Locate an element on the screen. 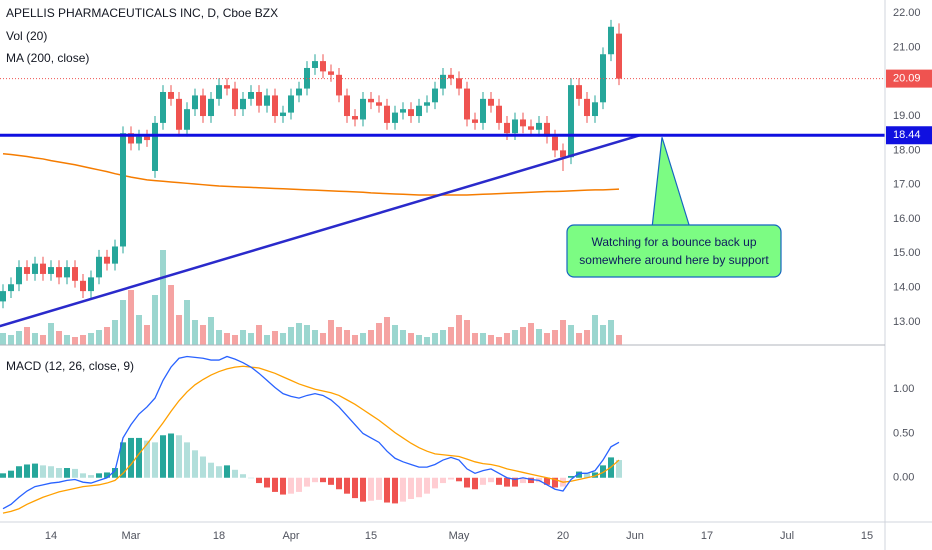 The width and height of the screenshot is (932, 550). y-tick-label: 14.00 is located at coordinates (907, 288).